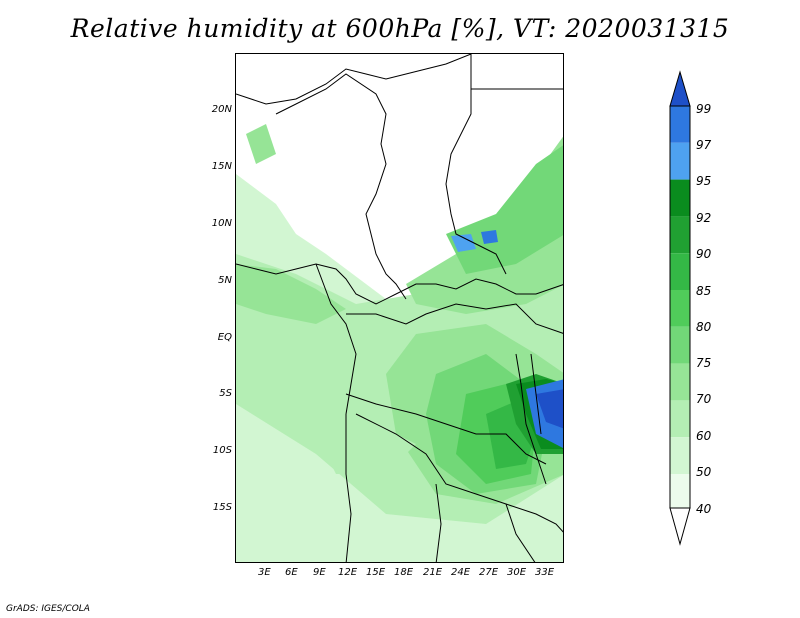 This screenshot has width=800, height=618. I want to click on lat-label-20n: 20N, so click(221, 109).